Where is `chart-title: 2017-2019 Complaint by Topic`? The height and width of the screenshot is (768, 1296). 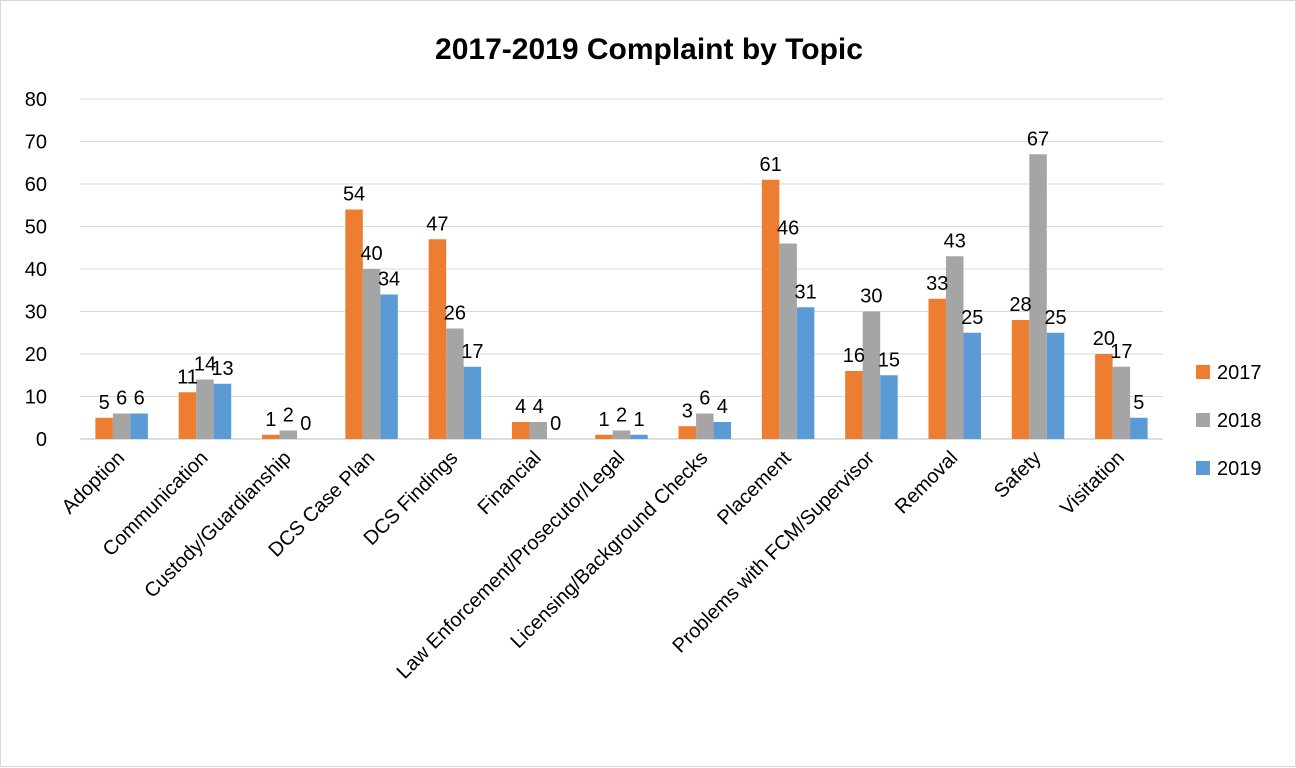
chart-title: 2017-2019 Complaint by Topic is located at coordinates (649, 49).